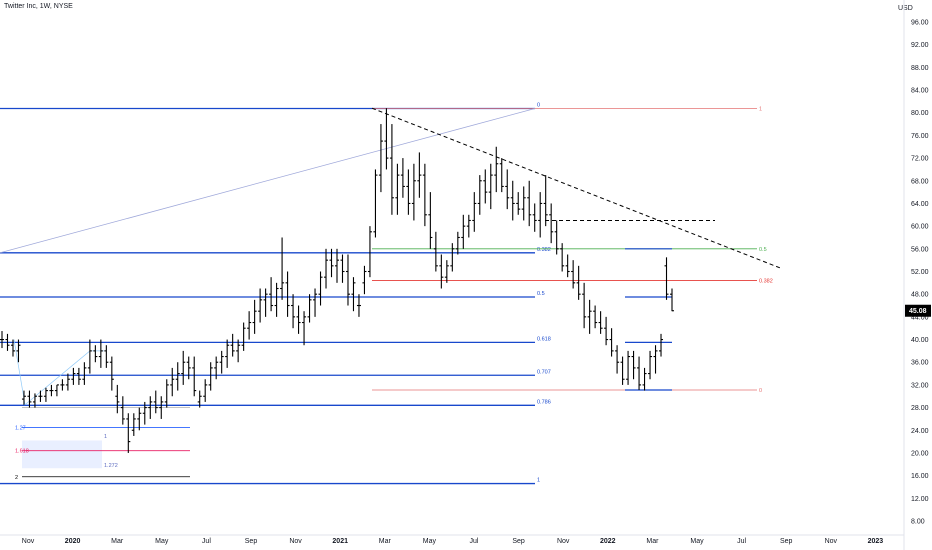  I want to click on x-tick-label: 2022, so click(608, 541).